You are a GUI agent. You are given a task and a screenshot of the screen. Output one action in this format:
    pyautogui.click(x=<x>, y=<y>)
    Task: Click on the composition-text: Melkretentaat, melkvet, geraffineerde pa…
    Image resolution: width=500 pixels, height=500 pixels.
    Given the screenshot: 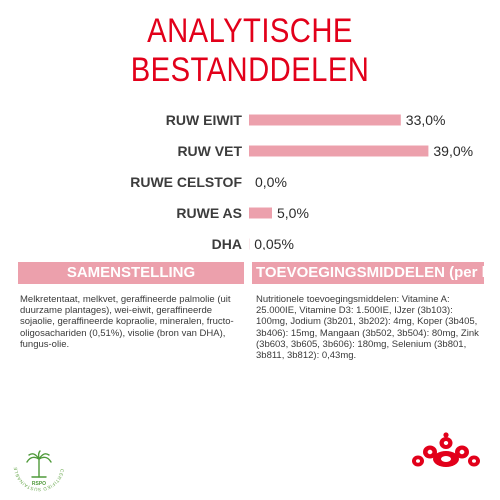 What is the action you would take?
    pyautogui.click(x=127, y=322)
    